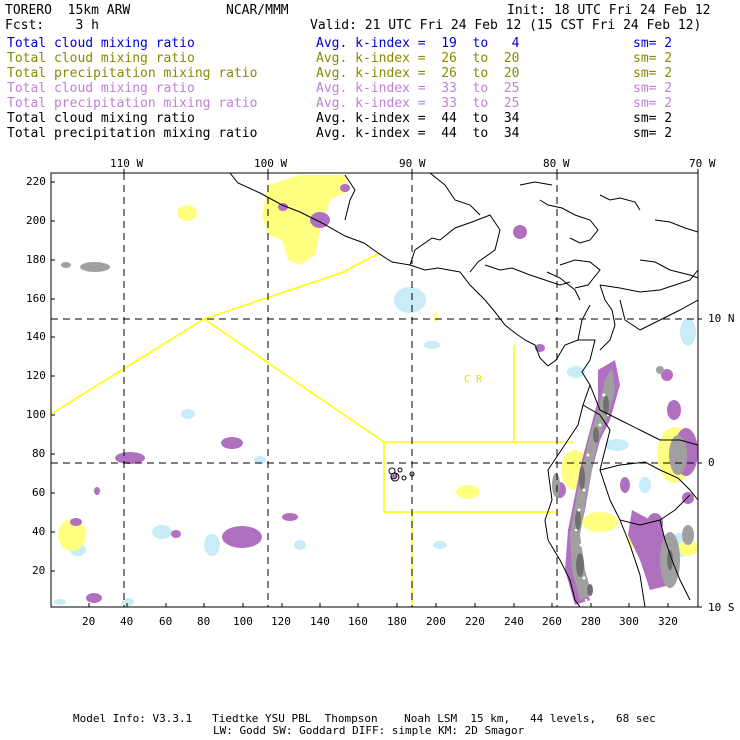 This screenshot has width=740, height=740. I want to click on lon-label: 80 W, so click(556, 163).